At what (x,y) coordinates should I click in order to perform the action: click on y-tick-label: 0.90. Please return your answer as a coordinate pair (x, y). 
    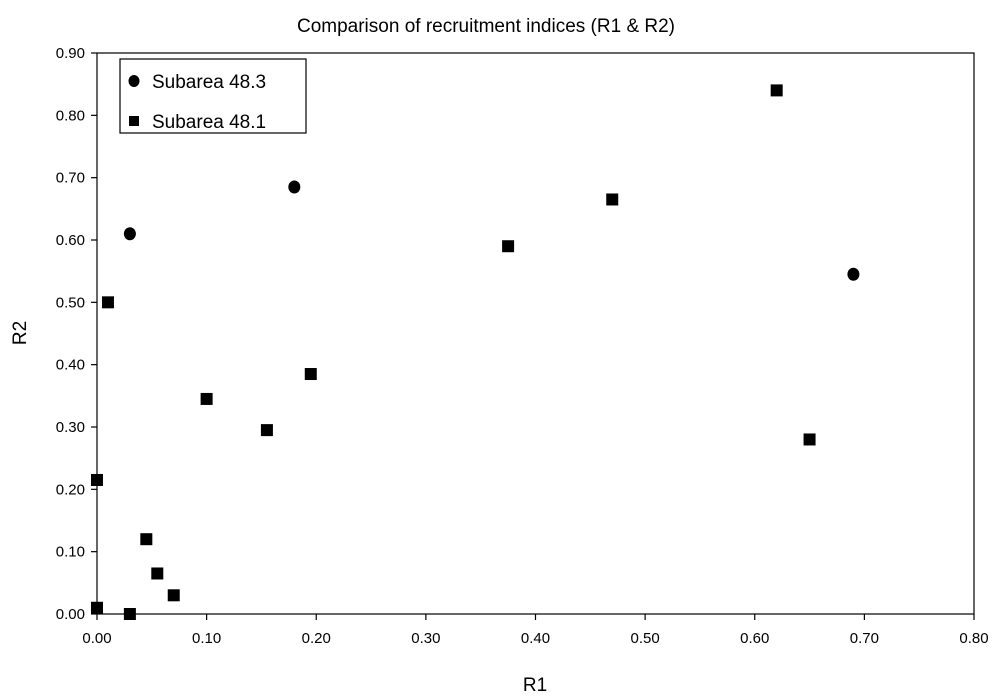
    Looking at the image, I should click on (70, 53).